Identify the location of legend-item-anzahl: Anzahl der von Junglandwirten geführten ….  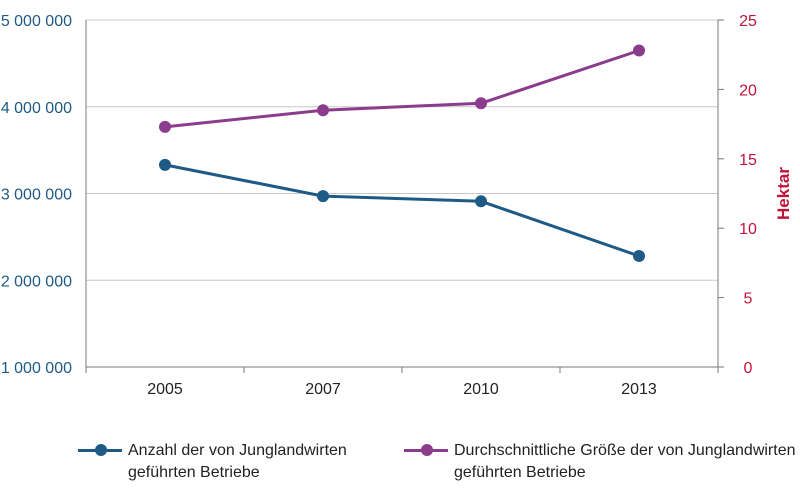
(228, 462).